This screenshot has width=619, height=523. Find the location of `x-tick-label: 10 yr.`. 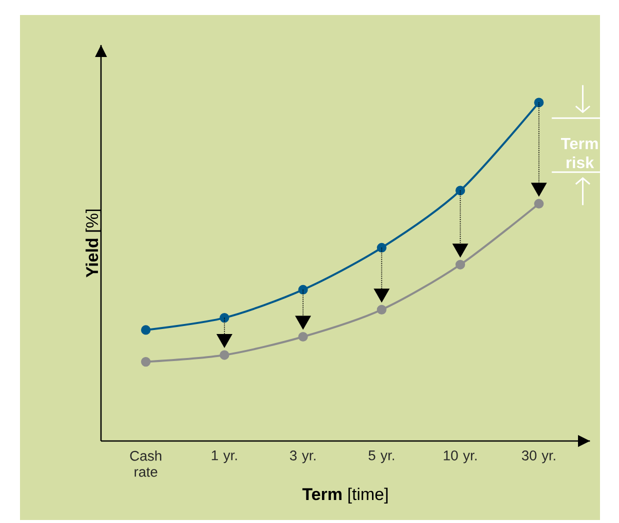

x-tick-label: 10 yr. is located at coordinates (460, 457).